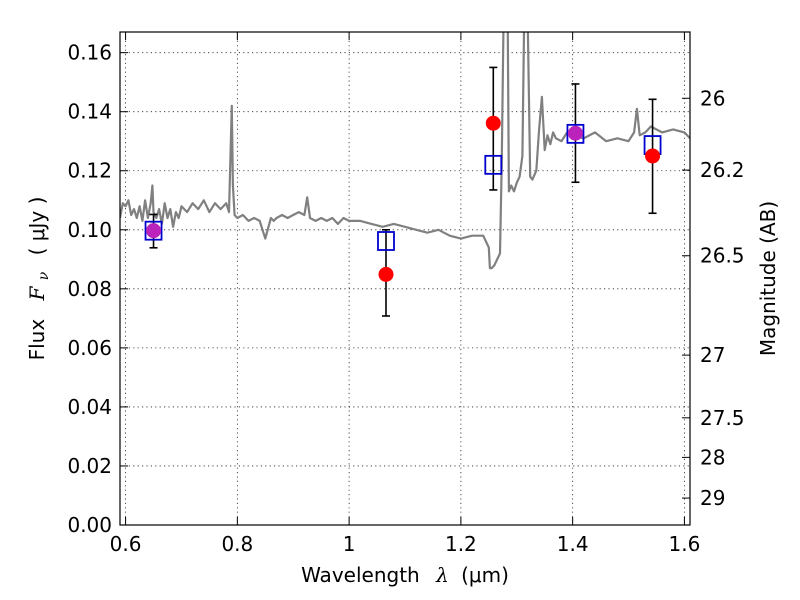 The height and width of the screenshot is (600, 800). What do you see at coordinates (89, 348) in the screenshot?
I see `y-tick-label: 0.06` at bounding box center [89, 348].